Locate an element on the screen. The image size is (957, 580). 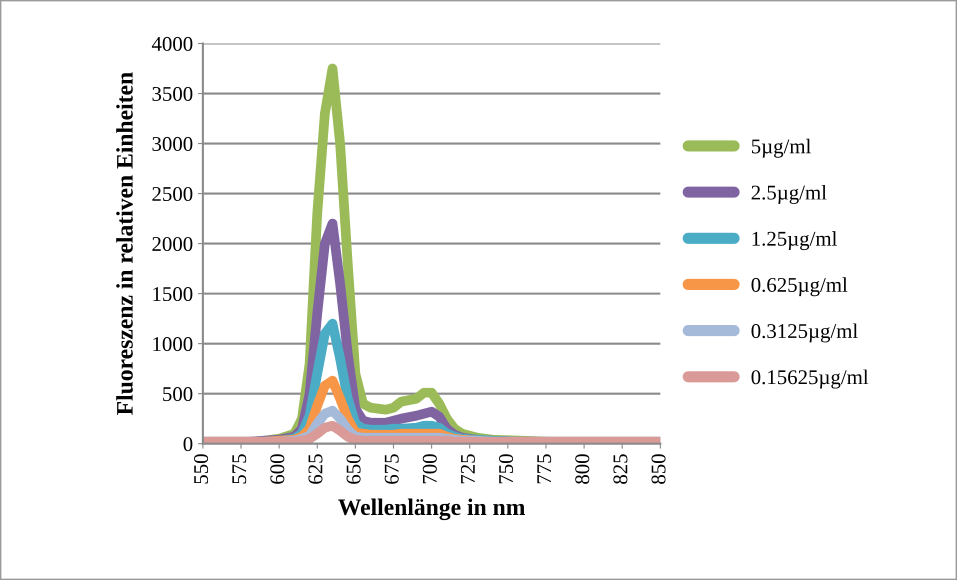
x-tick-label: 750 is located at coordinates (506, 469).